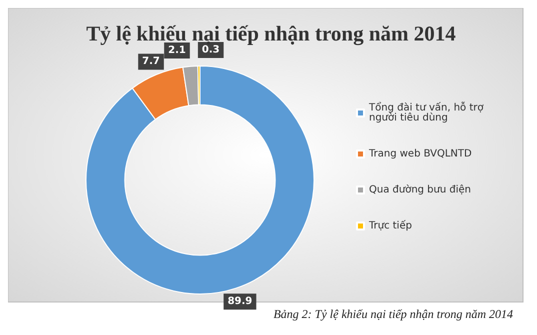  What do you see at coordinates (151, 62) in the screenshot?
I see `data-label: 7.7` at bounding box center [151, 62].